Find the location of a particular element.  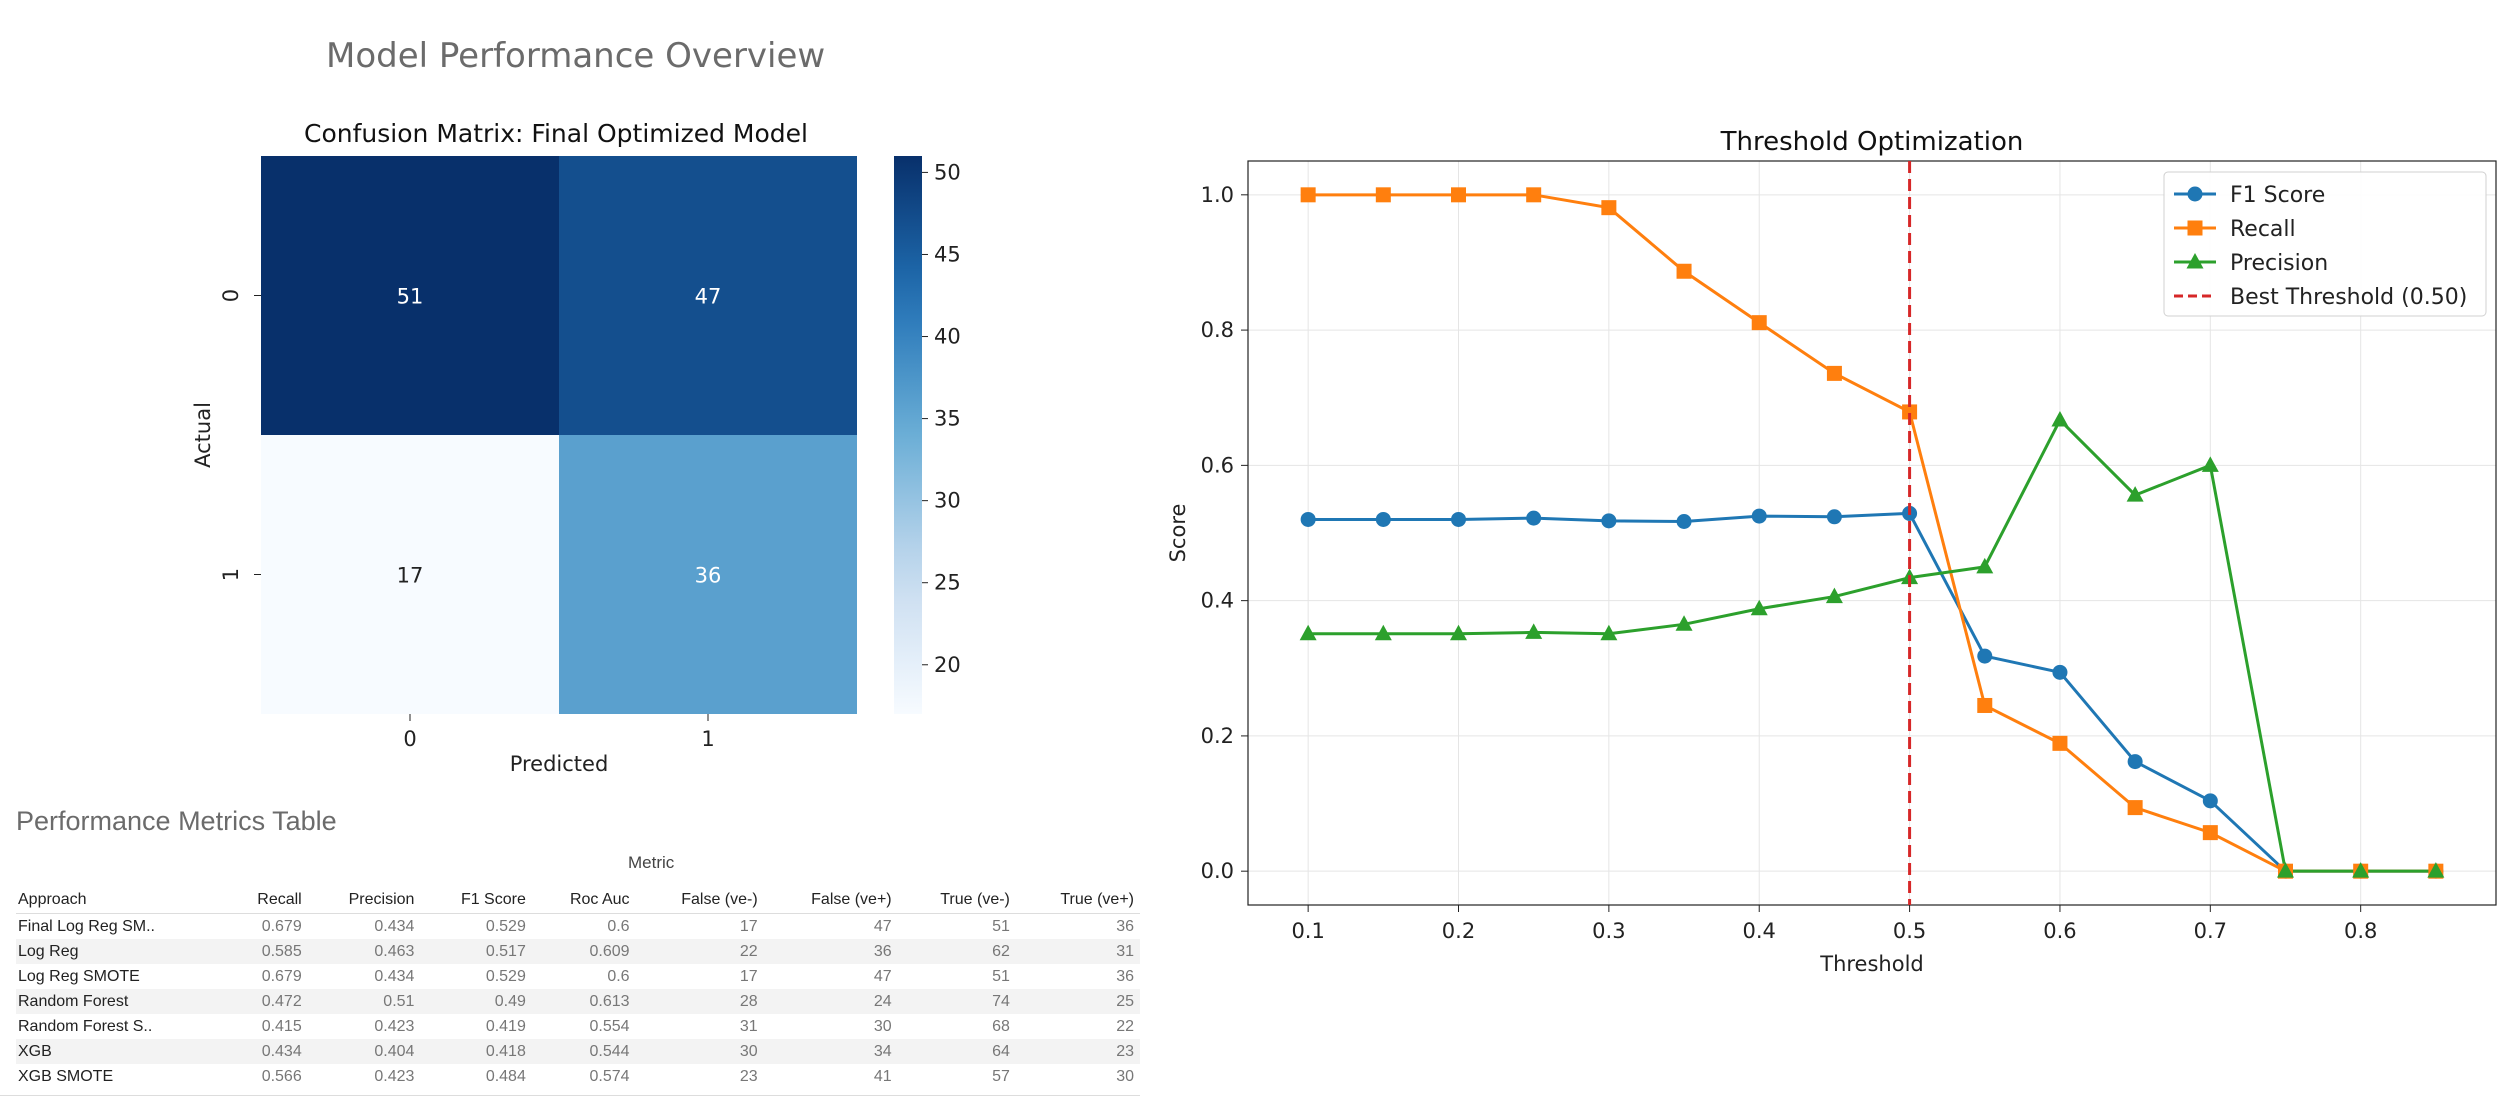

y-axis-label: Score is located at coordinates (1178, 533).